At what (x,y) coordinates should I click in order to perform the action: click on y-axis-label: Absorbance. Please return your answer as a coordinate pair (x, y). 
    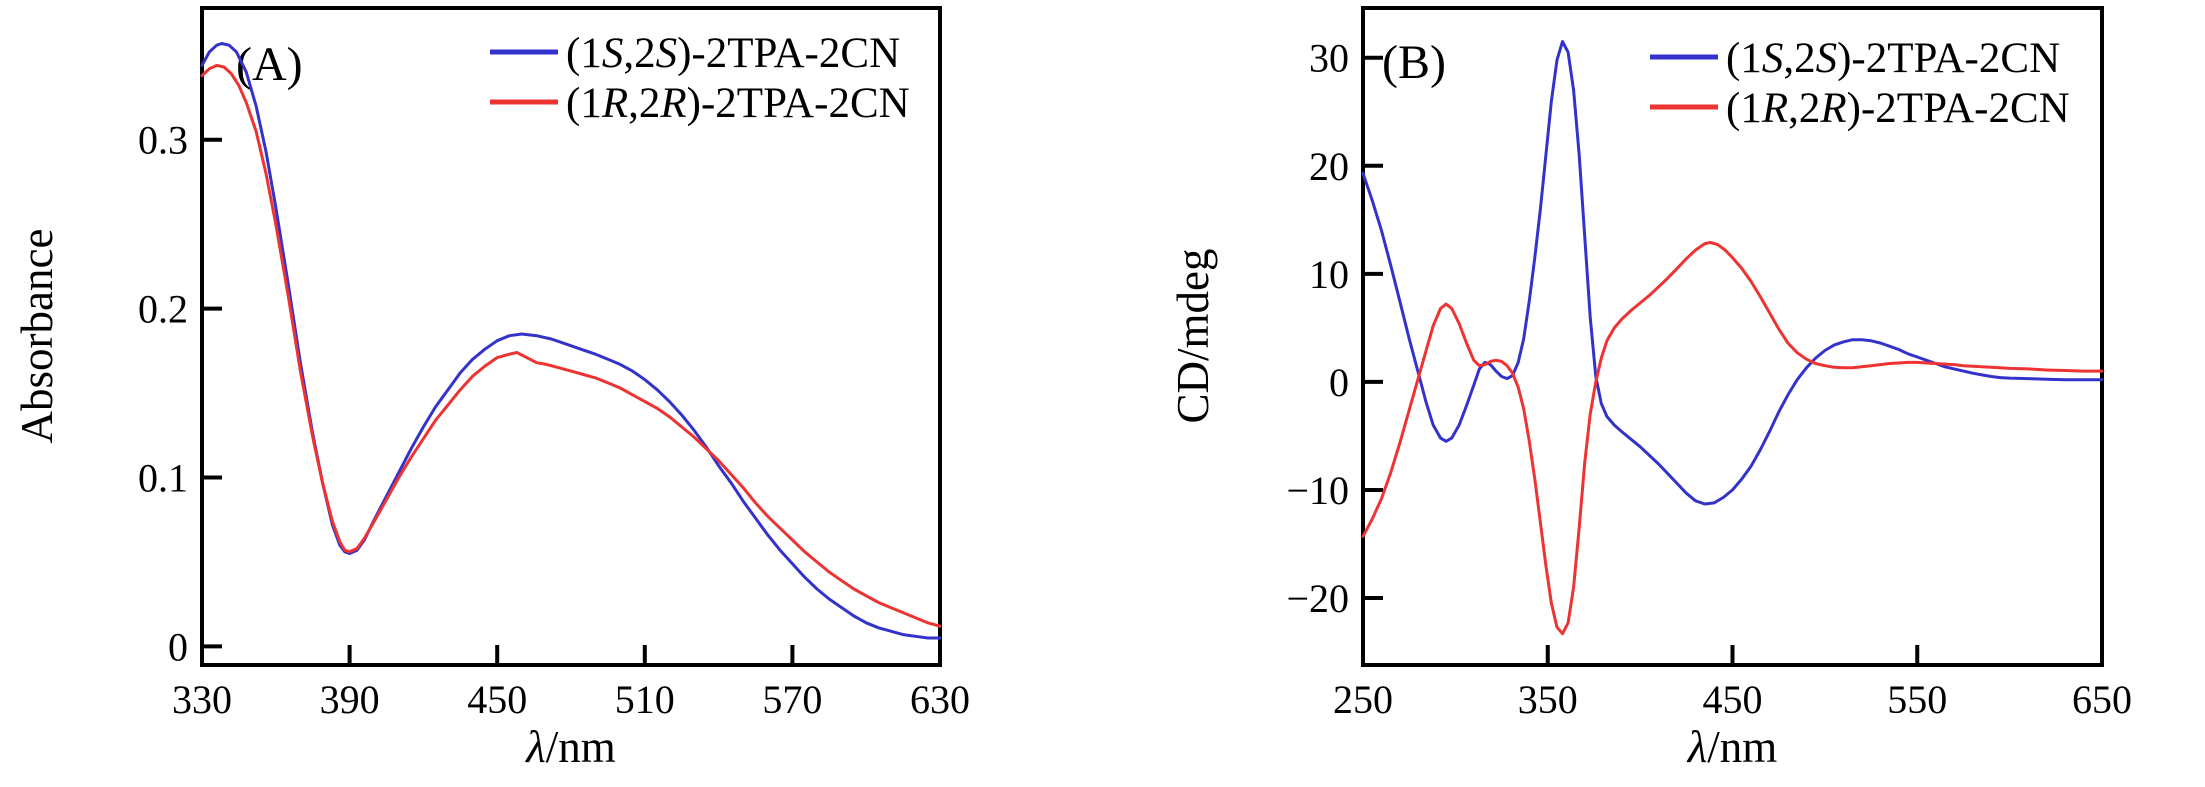
    Looking at the image, I should click on (37, 336).